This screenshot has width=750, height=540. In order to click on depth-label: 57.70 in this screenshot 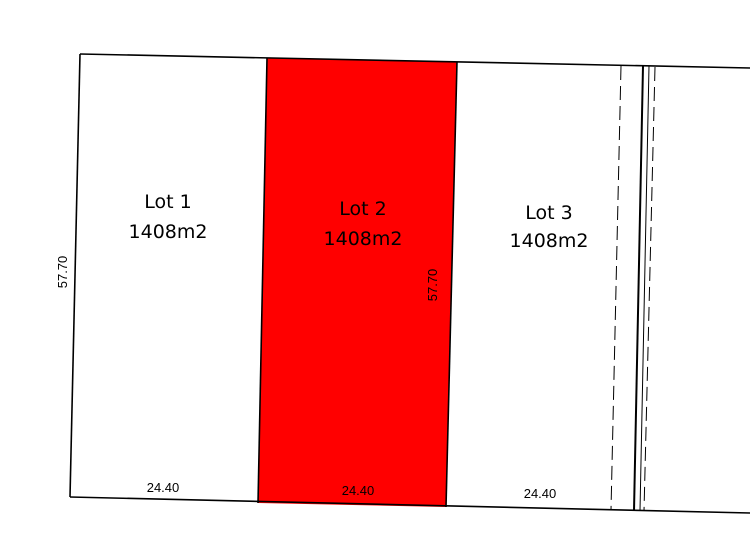, I will do `click(62, 272)`.